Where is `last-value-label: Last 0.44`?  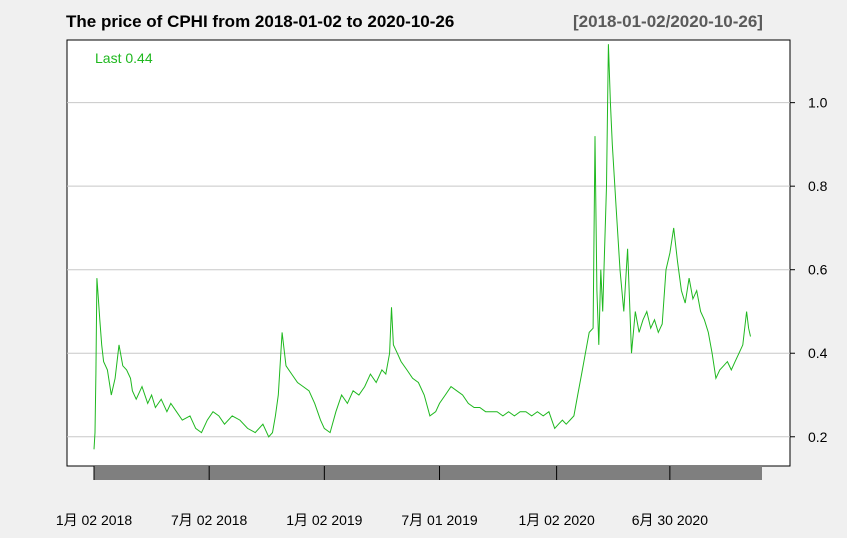 last-value-label: Last 0.44 is located at coordinates (124, 58).